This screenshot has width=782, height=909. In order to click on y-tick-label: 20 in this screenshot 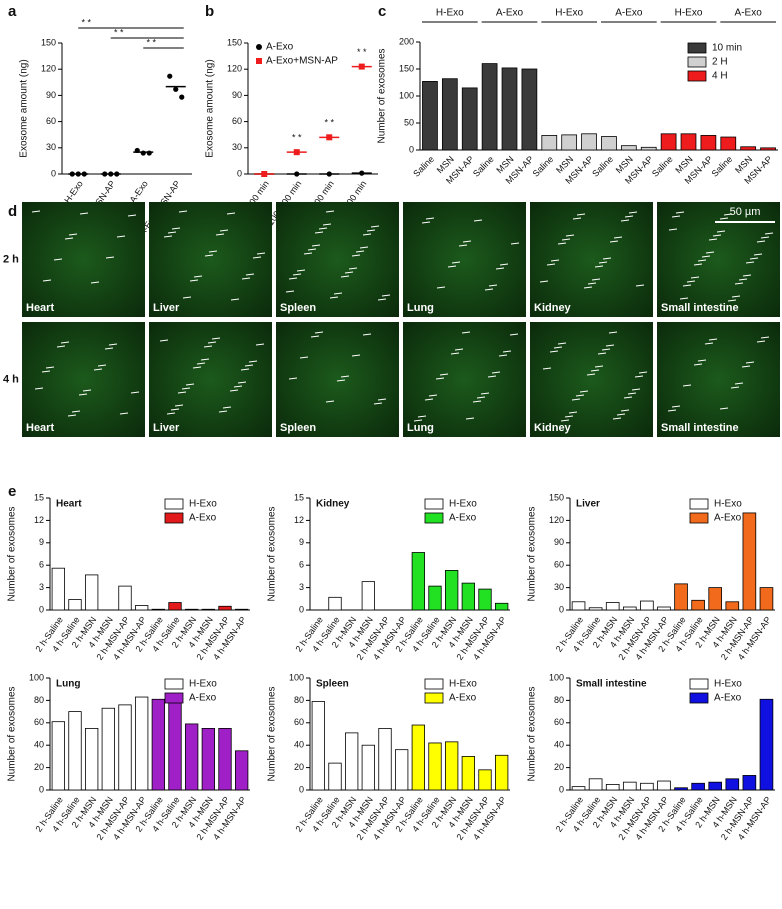, I will do `click(299, 767)`.